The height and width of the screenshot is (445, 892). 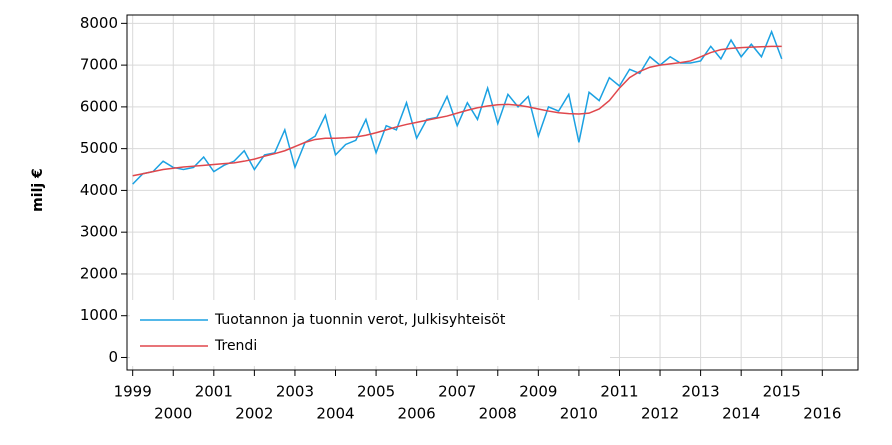 I want to click on x-tick-label: 2008, so click(x=498, y=414).